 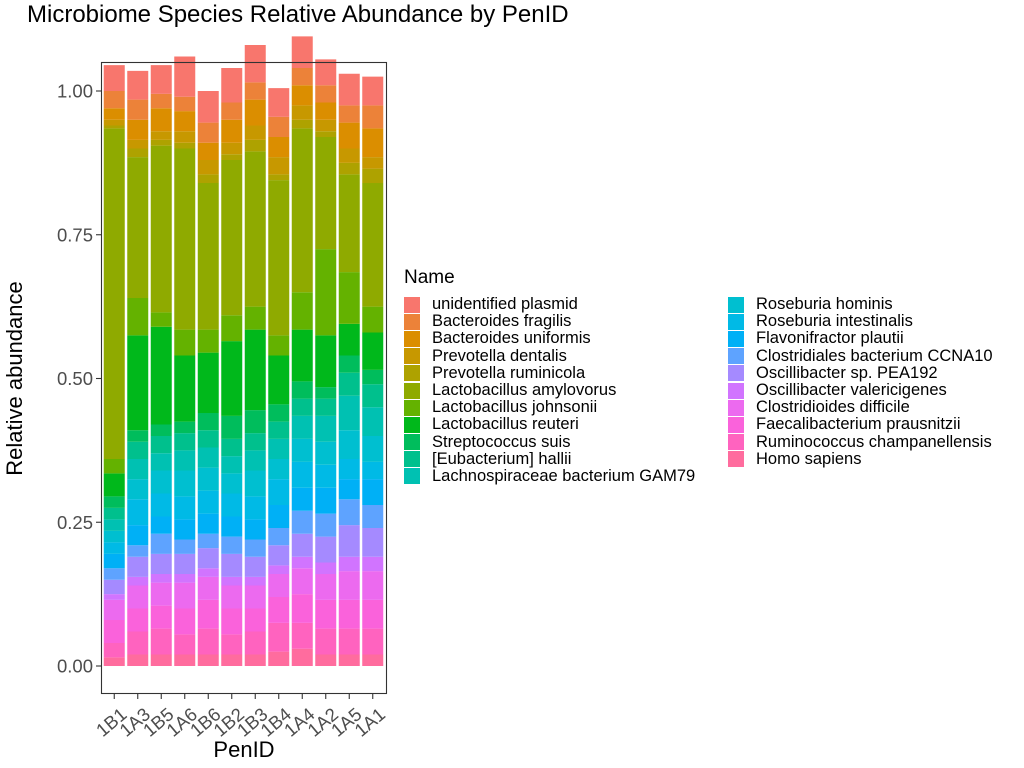 I want to click on y-tick-label: 0.50, so click(x=75, y=378).